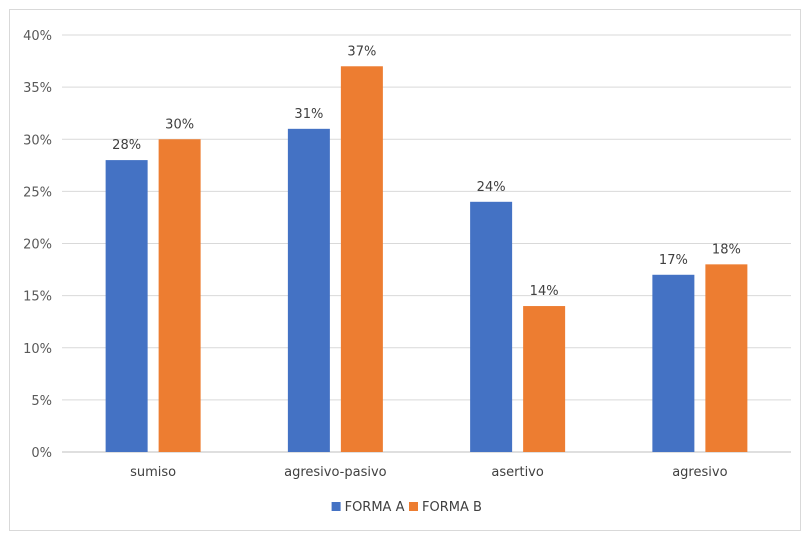  I want to click on y-tick-label: 15%, so click(37, 297).